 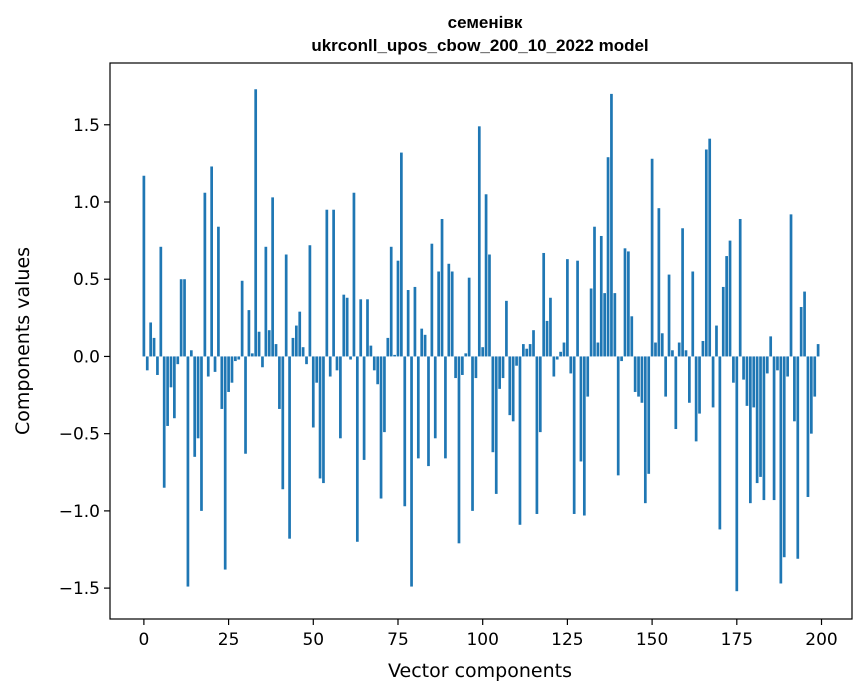 What do you see at coordinates (86, 357) in the screenshot?
I see `y-tick-label: 0.0` at bounding box center [86, 357].